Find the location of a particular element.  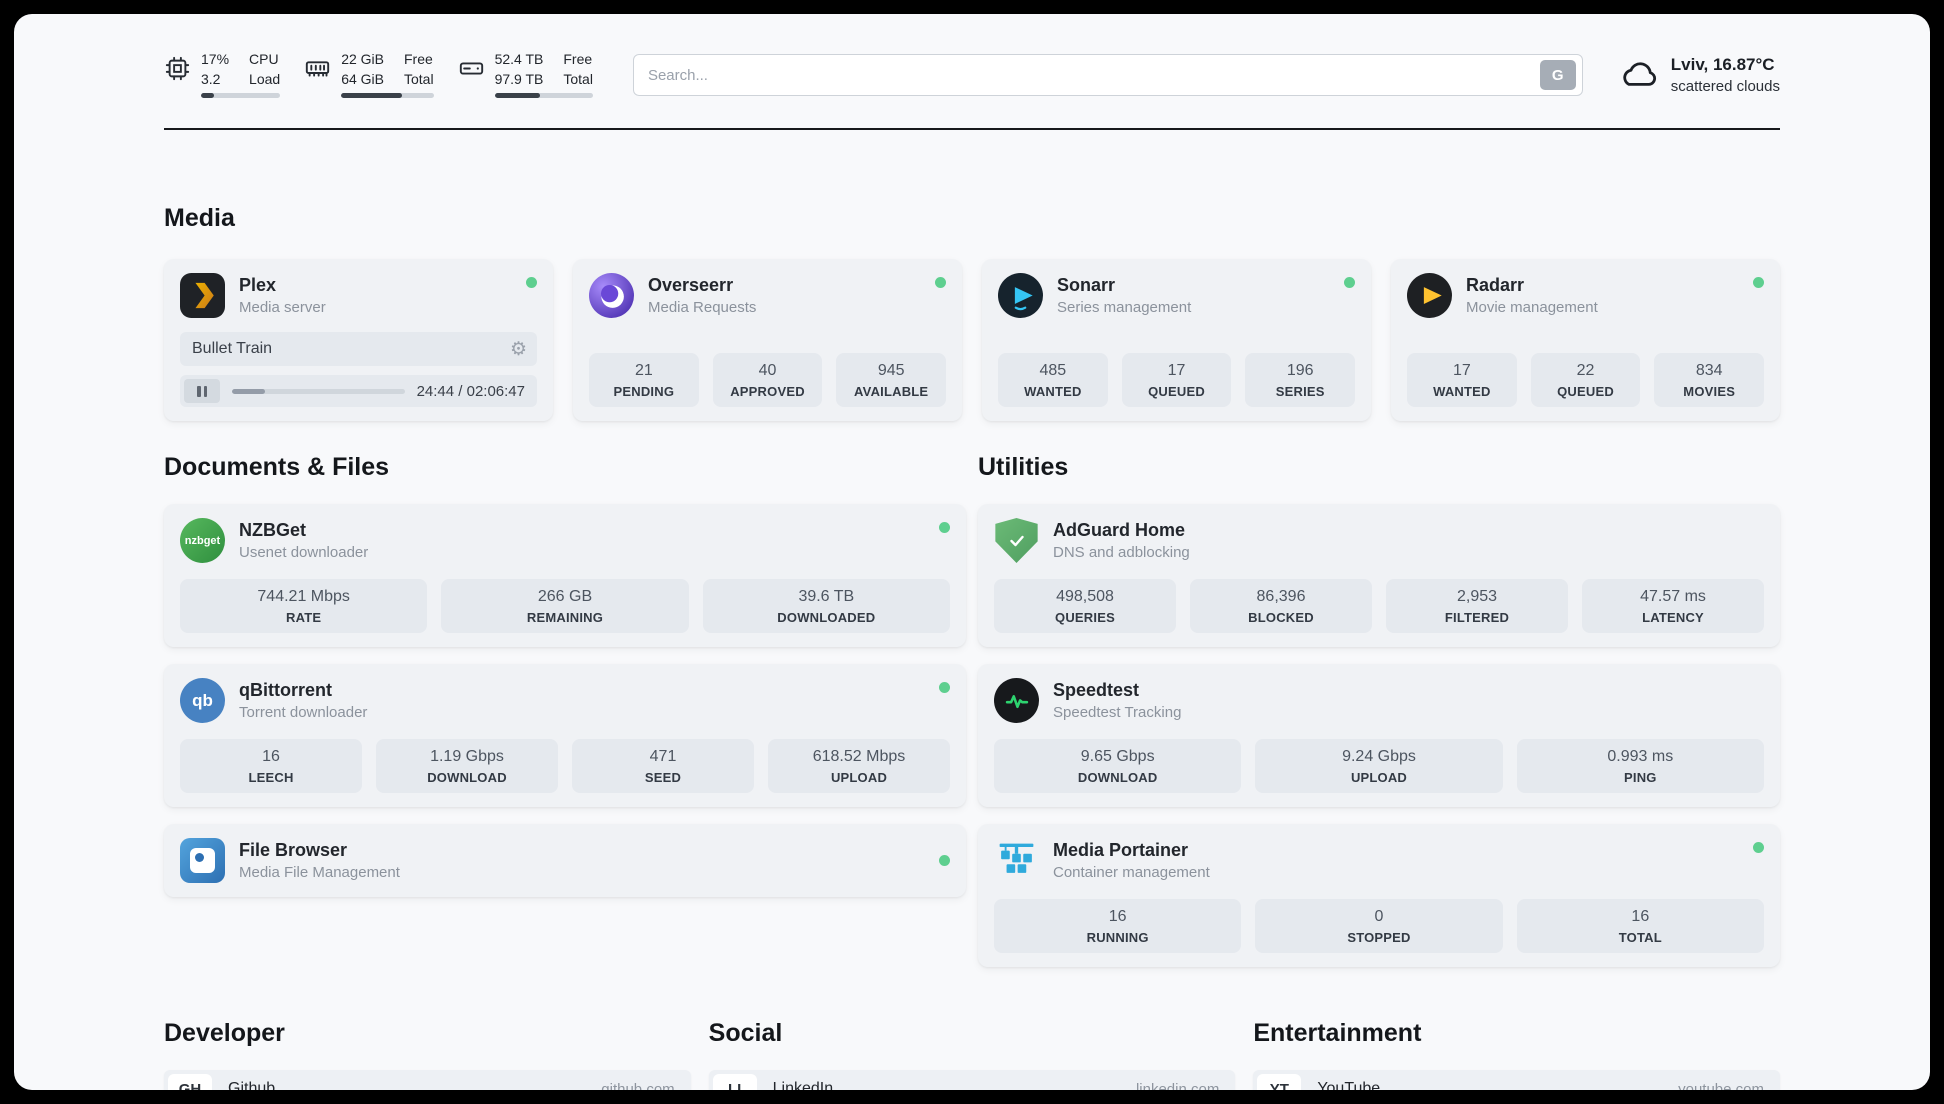

disk-stats: 52.4 TB 97.9 TB Free Total is located at coordinates (543, 74).